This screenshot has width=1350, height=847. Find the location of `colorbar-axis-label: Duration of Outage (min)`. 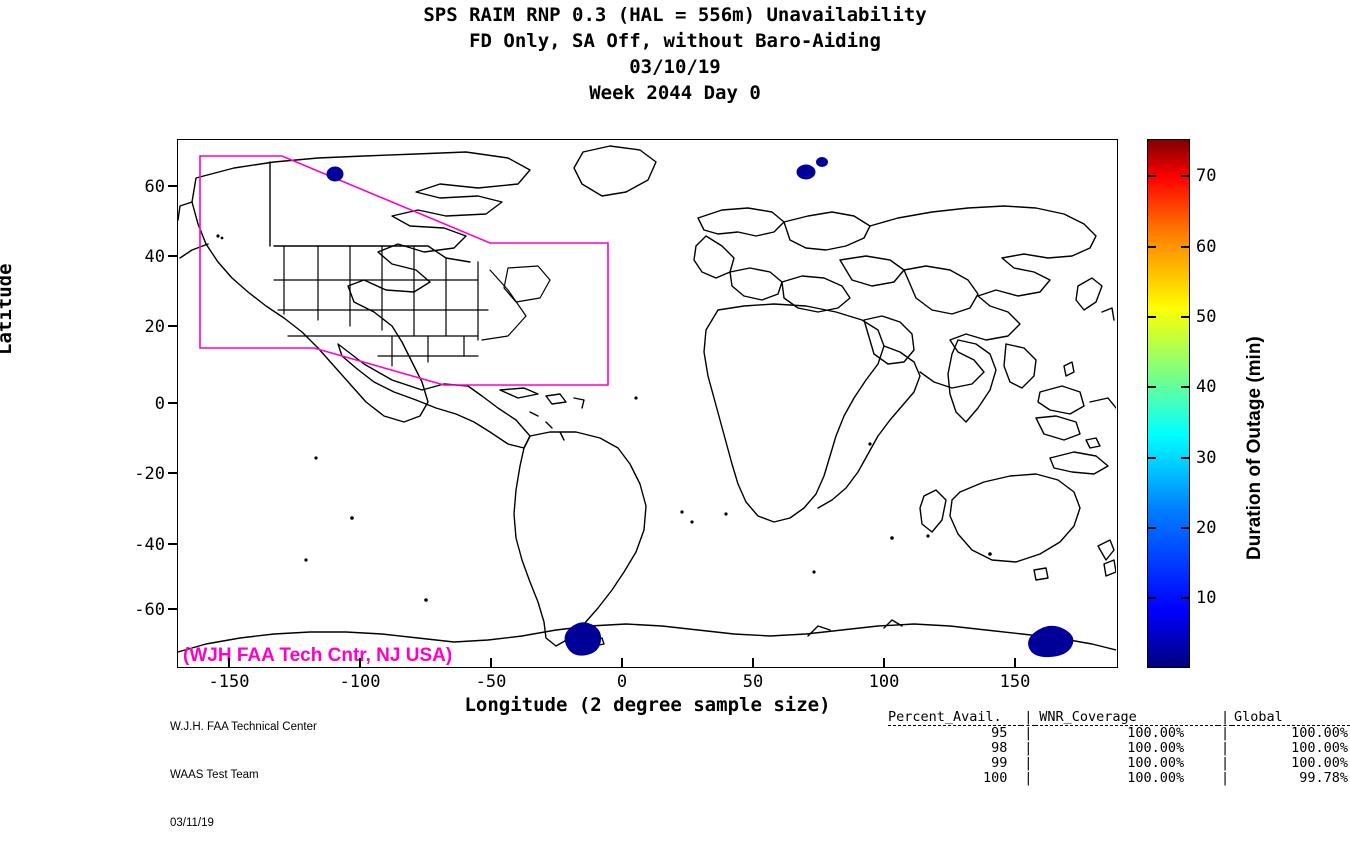

colorbar-axis-label: Duration of Outage (min) is located at coordinates (1254, 448).